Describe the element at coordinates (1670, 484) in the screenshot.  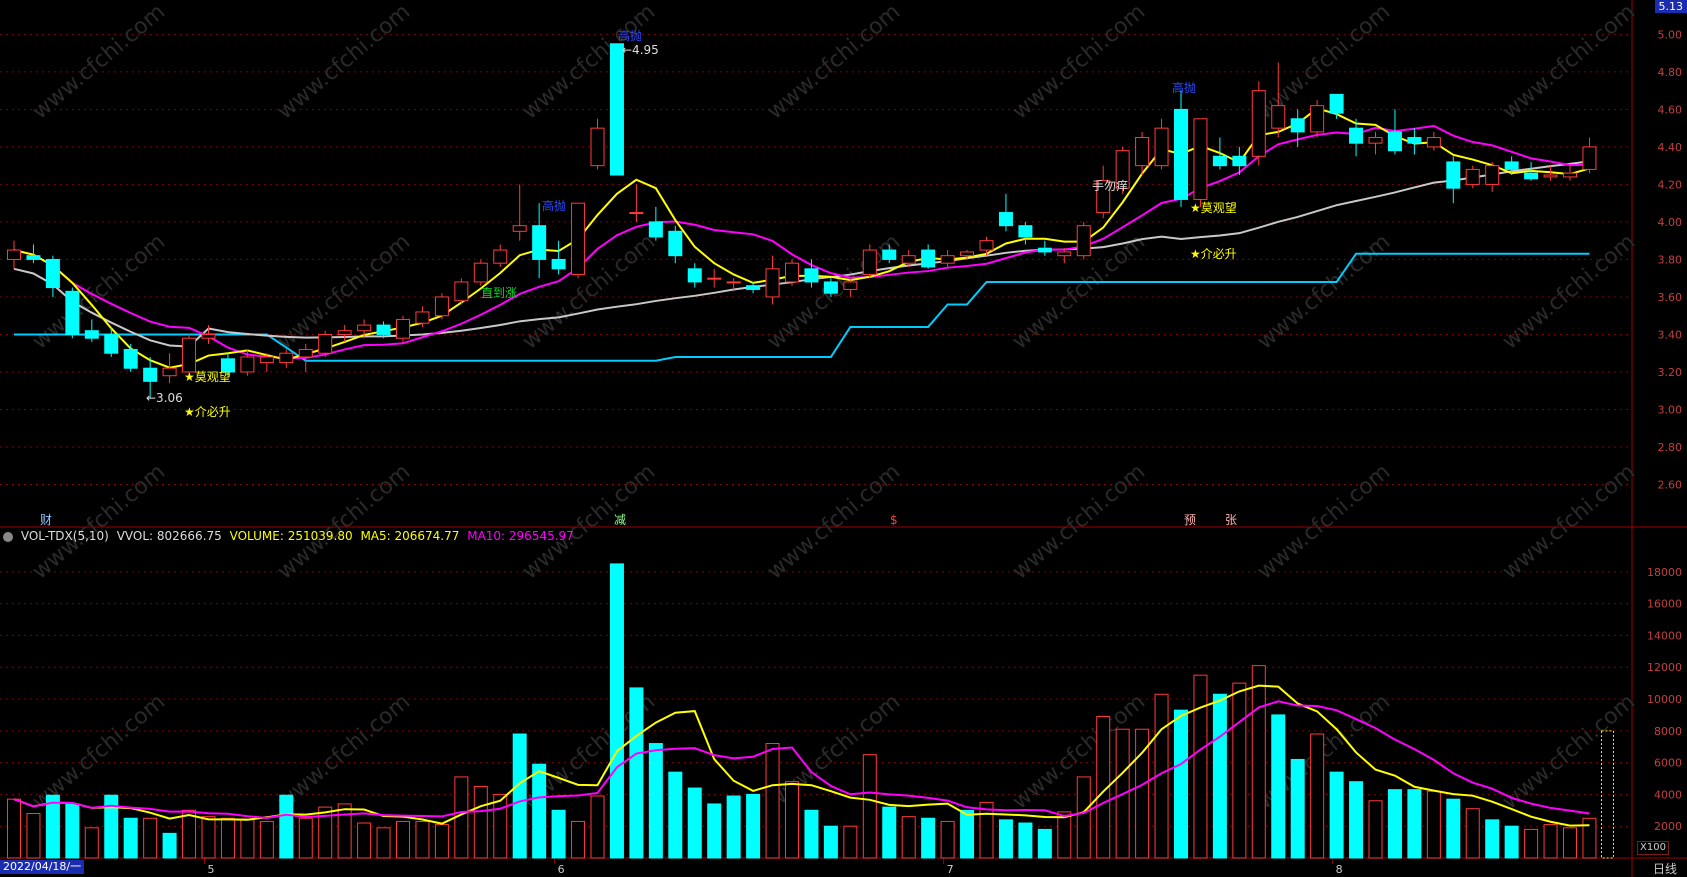
I see `price-tick-label: 2.60` at that location.